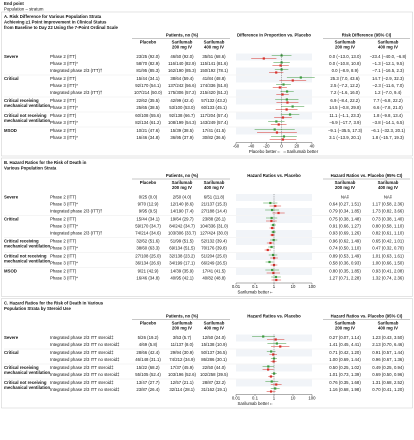 This screenshot has width=414, height=440. I want to click on count-cell: 21/137 (15.3), so click(214, 204).